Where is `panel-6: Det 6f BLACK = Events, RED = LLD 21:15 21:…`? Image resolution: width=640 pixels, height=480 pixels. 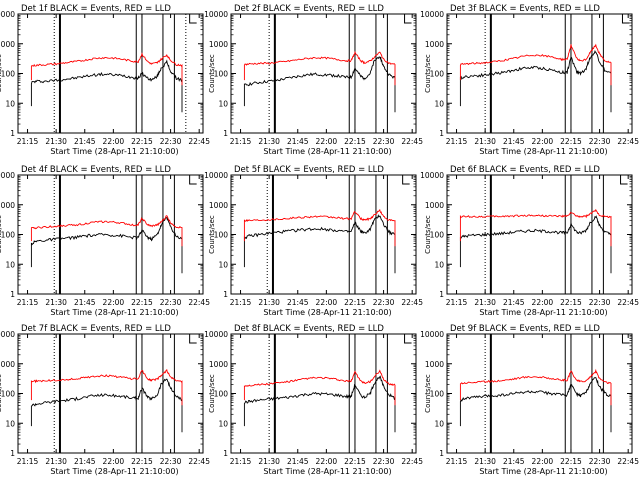 panel-6: Det 6f BLACK = Events, RED = LLD 21:15 21:… is located at coordinates (529, 241).